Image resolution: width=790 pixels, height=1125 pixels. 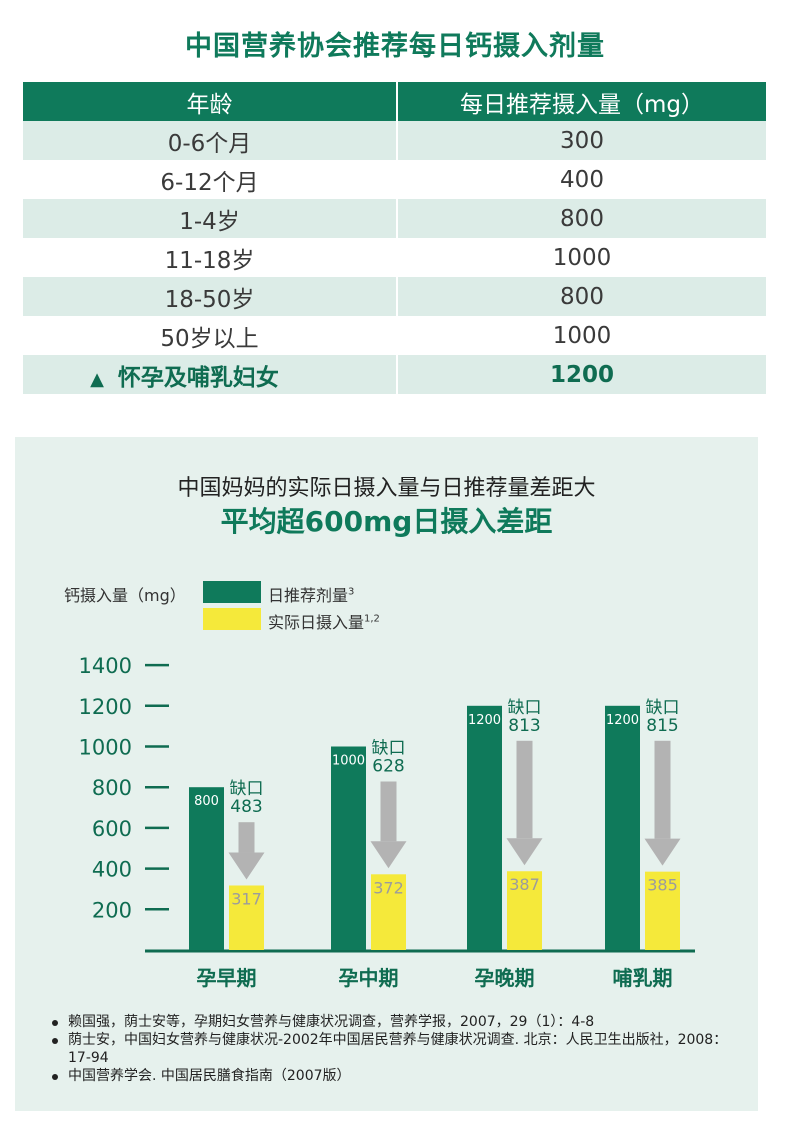 What do you see at coordinates (112, 788) in the screenshot?
I see `y-tick-label: 800` at bounding box center [112, 788].